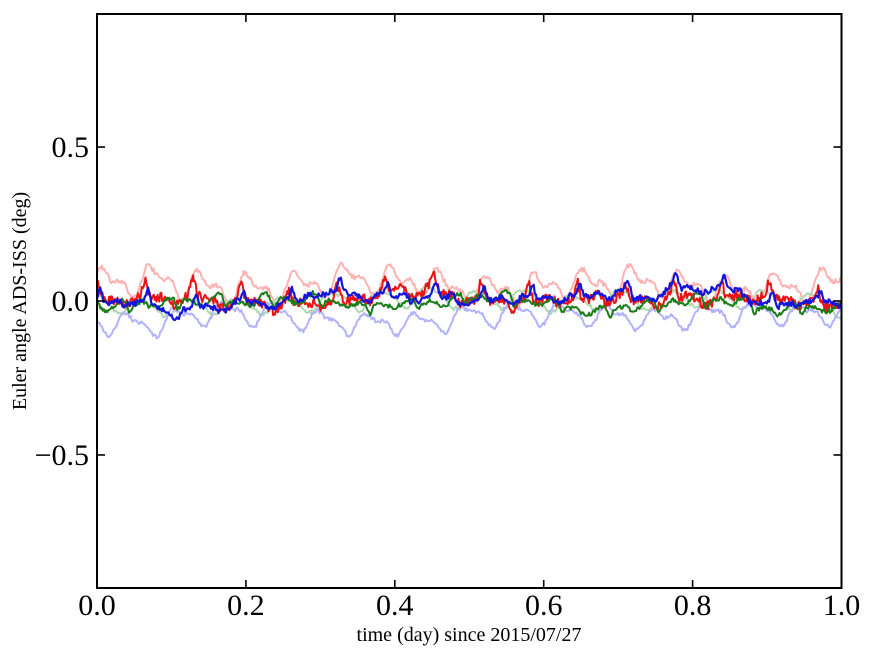 The width and height of the screenshot is (875, 662). What do you see at coordinates (395, 605) in the screenshot?
I see `x-tick-label: 0.4` at bounding box center [395, 605].